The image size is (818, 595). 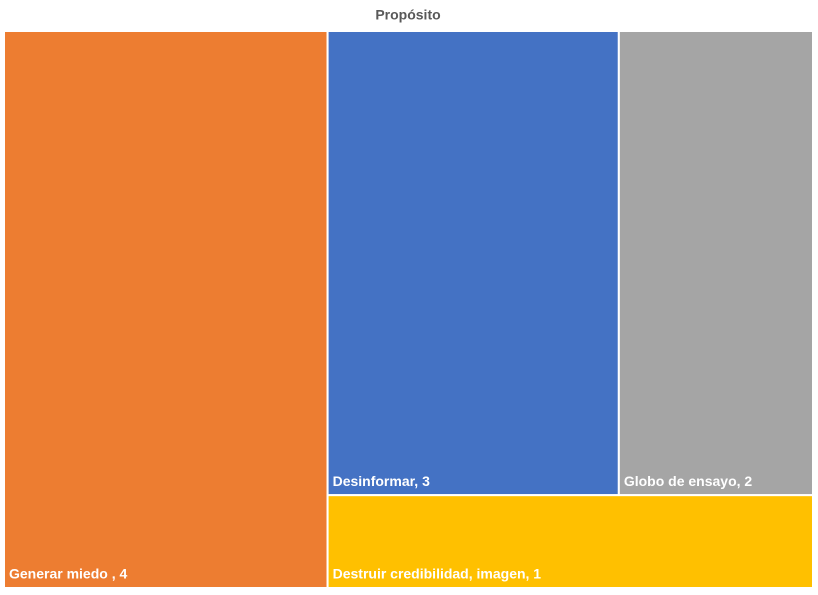 What do you see at coordinates (381, 481) in the screenshot?
I see `data-label: Desinformar, 3` at bounding box center [381, 481].